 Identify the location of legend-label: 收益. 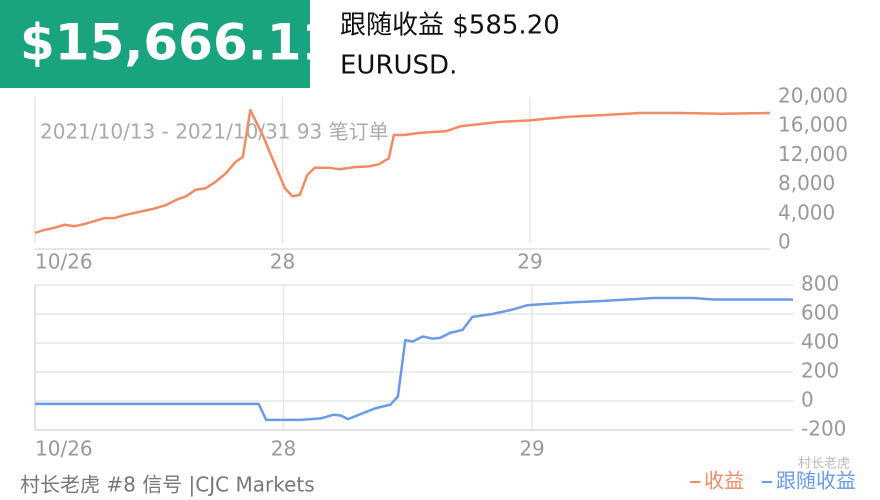
(724, 481).